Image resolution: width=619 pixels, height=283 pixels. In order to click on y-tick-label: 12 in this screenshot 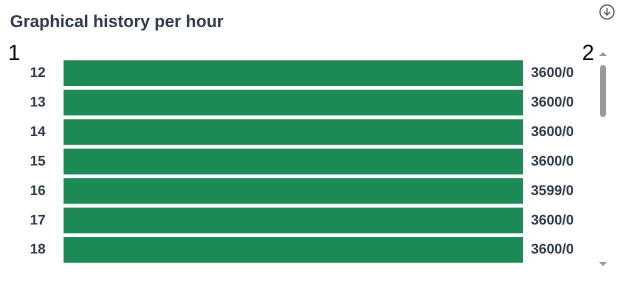, I will do `click(38, 72)`.